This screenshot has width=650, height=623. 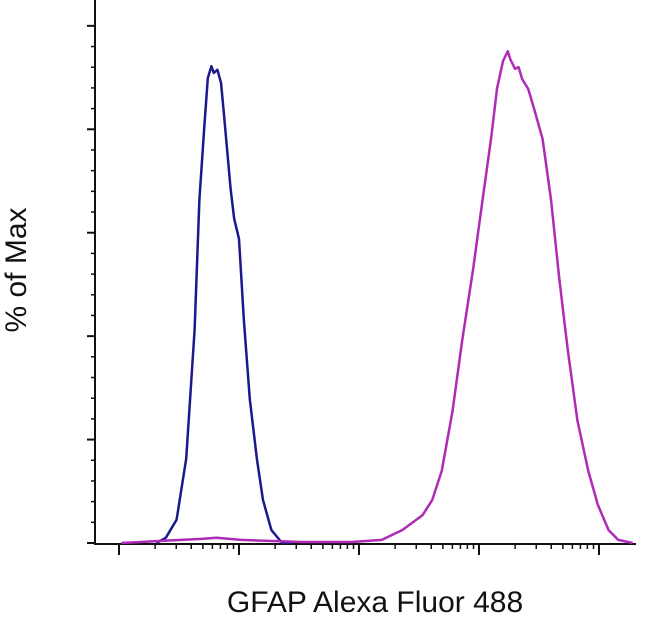 What do you see at coordinates (375, 602) in the screenshot?
I see `x-axis-label: GFAP Alexa Fluor 488` at bounding box center [375, 602].